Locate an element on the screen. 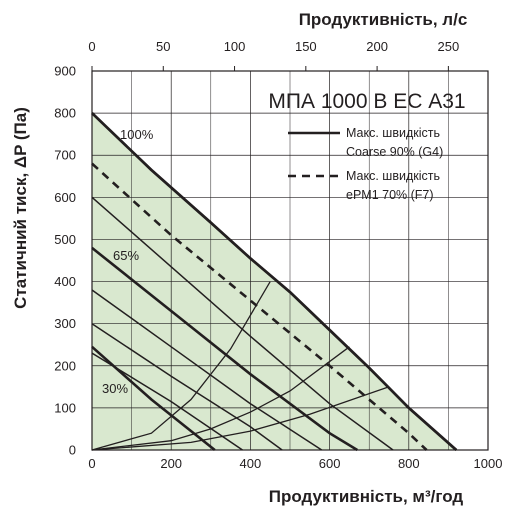  y-tick-label: 700 is located at coordinates (65, 155).